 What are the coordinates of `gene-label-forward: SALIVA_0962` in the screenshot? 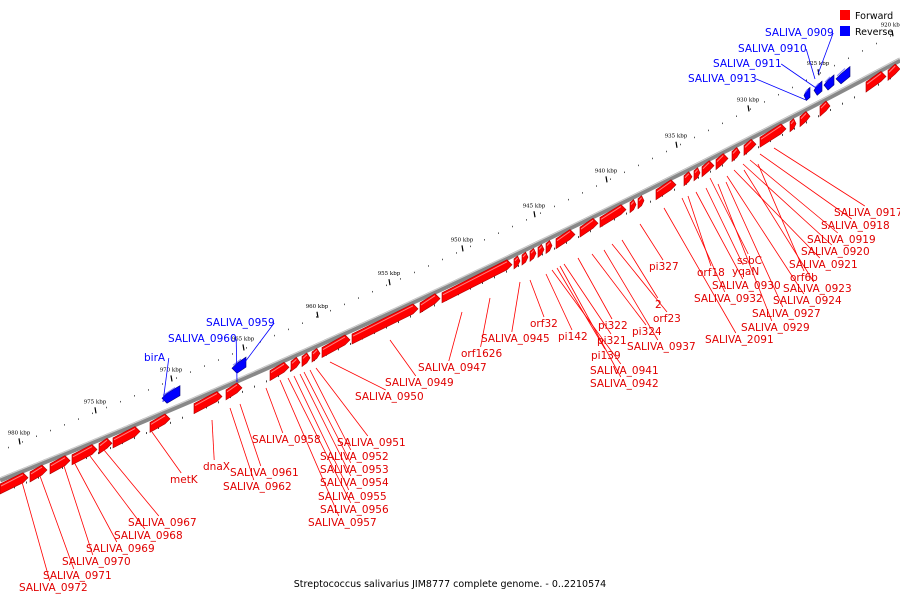 It's located at (257, 487).